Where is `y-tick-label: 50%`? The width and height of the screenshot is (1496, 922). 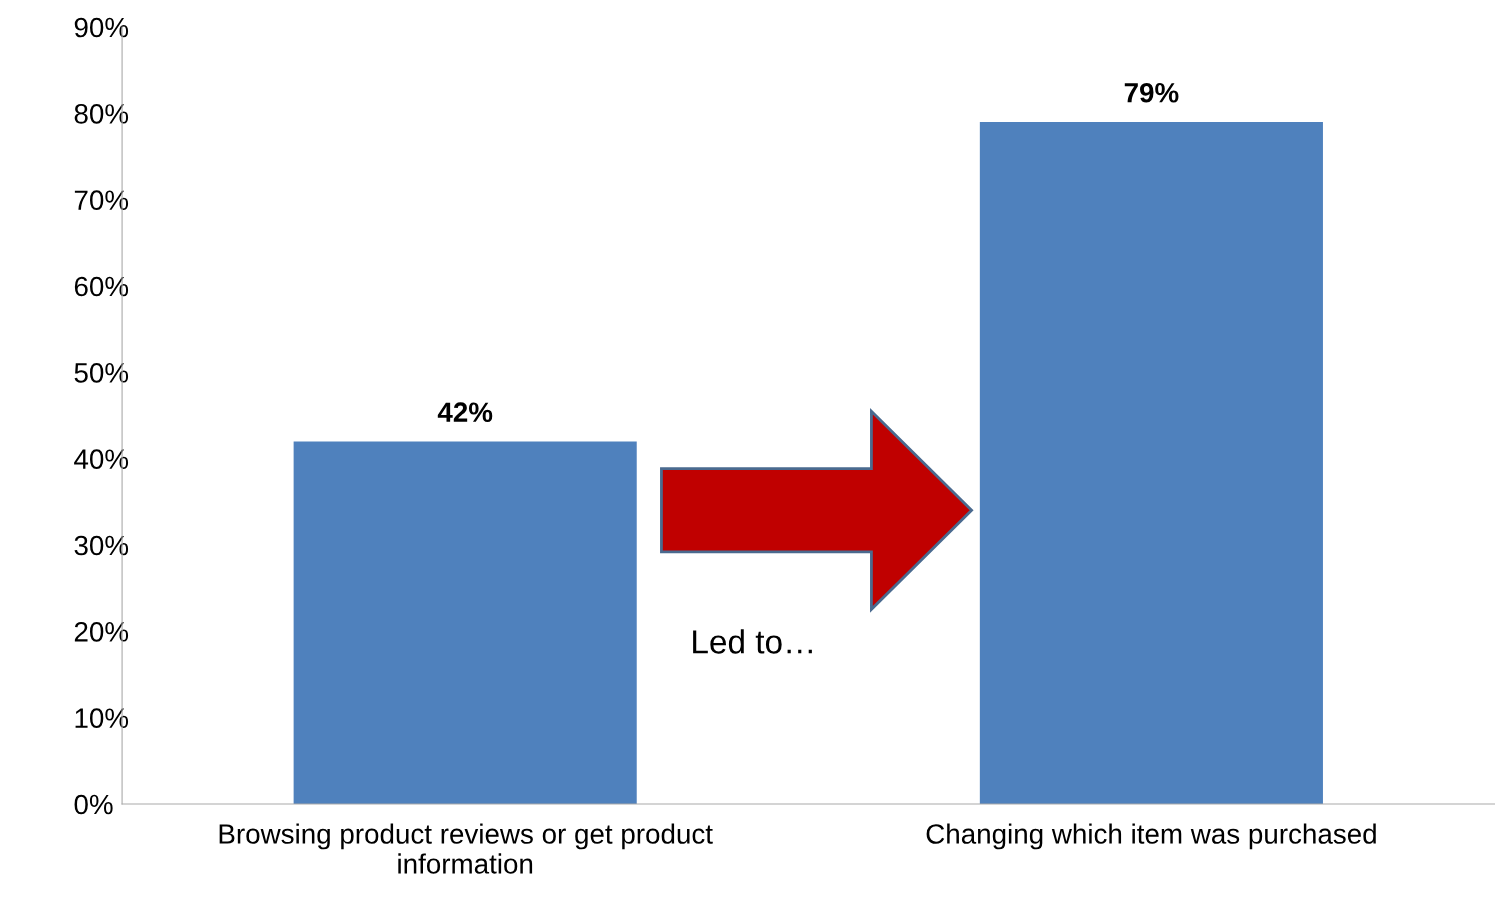
y-tick-label: 50% is located at coordinates (101, 373).